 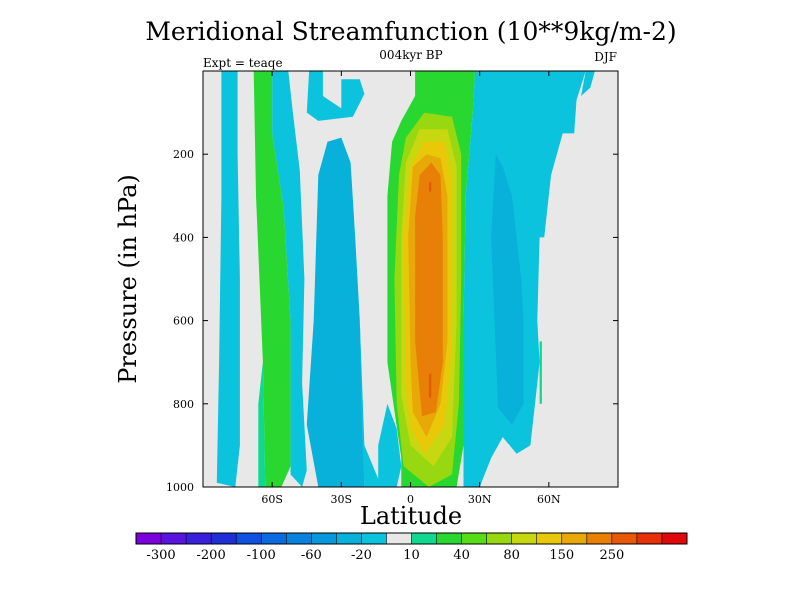 What do you see at coordinates (342, 499) in the screenshot?
I see `x-tick-label: 30S` at bounding box center [342, 499].